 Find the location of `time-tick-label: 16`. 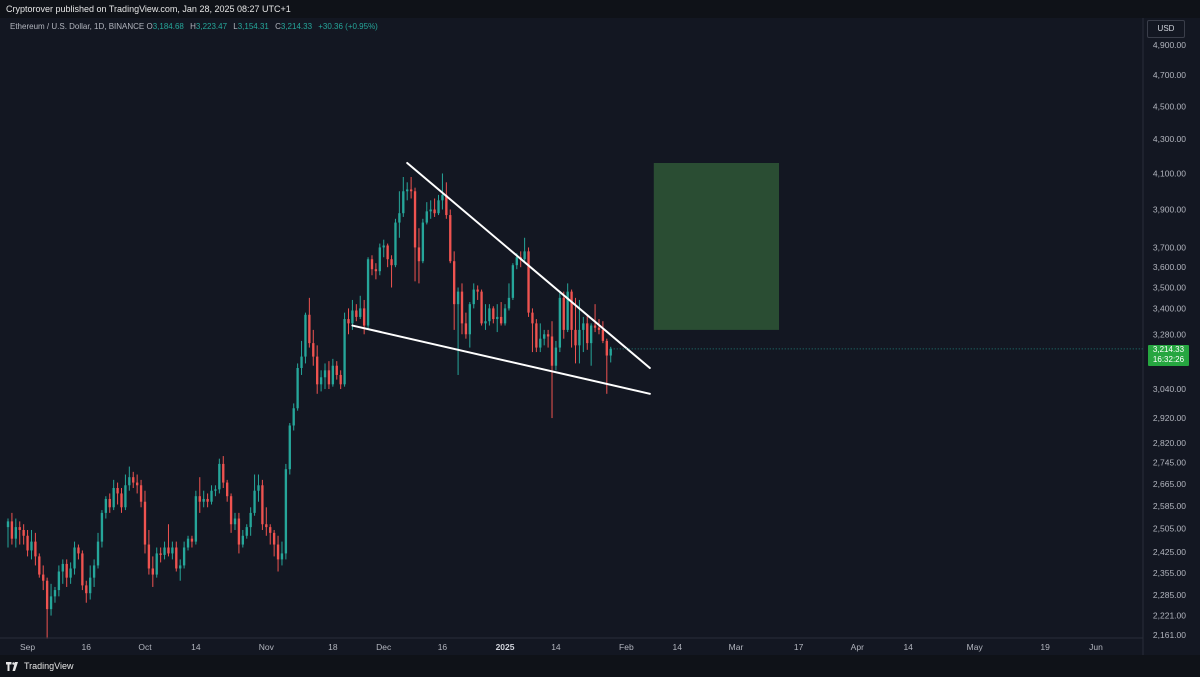

time-tick-label: 16 is located at coordinates (443, 647).